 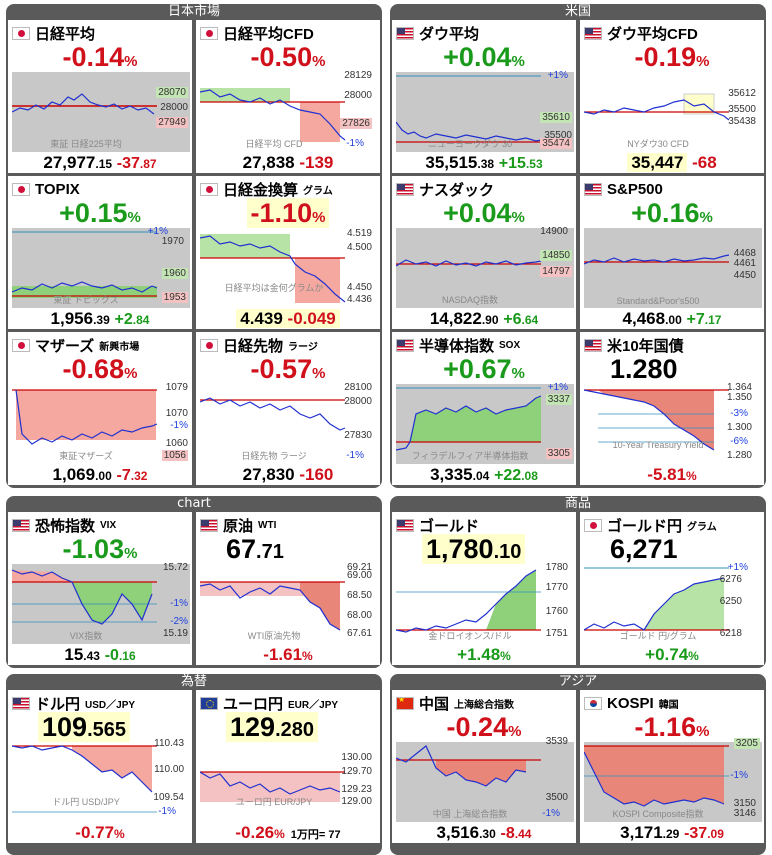 I want to click on y-label: 35612, so click(x=742, y=93).